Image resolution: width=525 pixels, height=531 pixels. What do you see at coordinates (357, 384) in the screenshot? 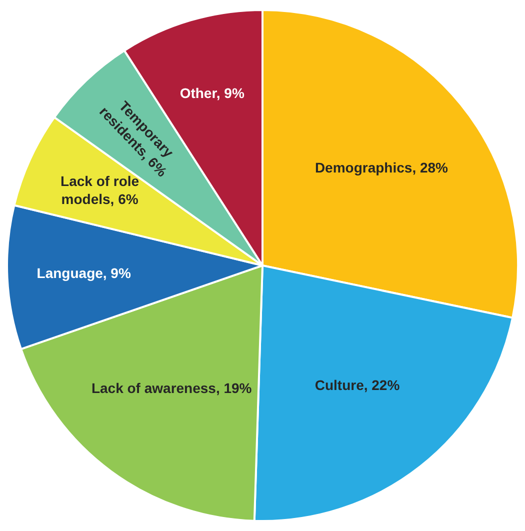
I see `slice-label: Culture, 22%` at bounding box center [357, 384].